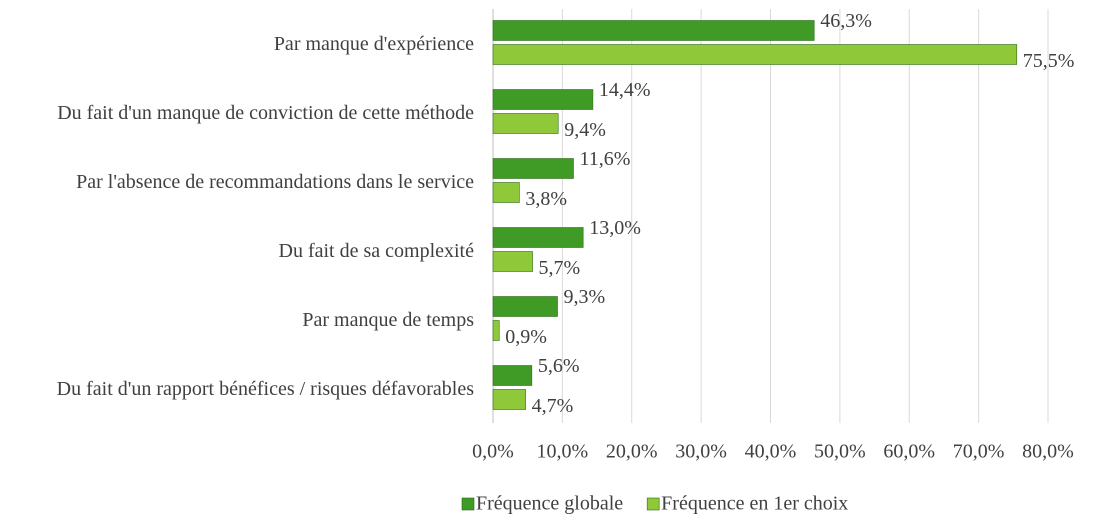 This screenshot has height=522, width=1114. What do you see at coordinates (585, 297) in the screenshot?
I see `value-label: 9,3%` at bounding box center [585, 297].